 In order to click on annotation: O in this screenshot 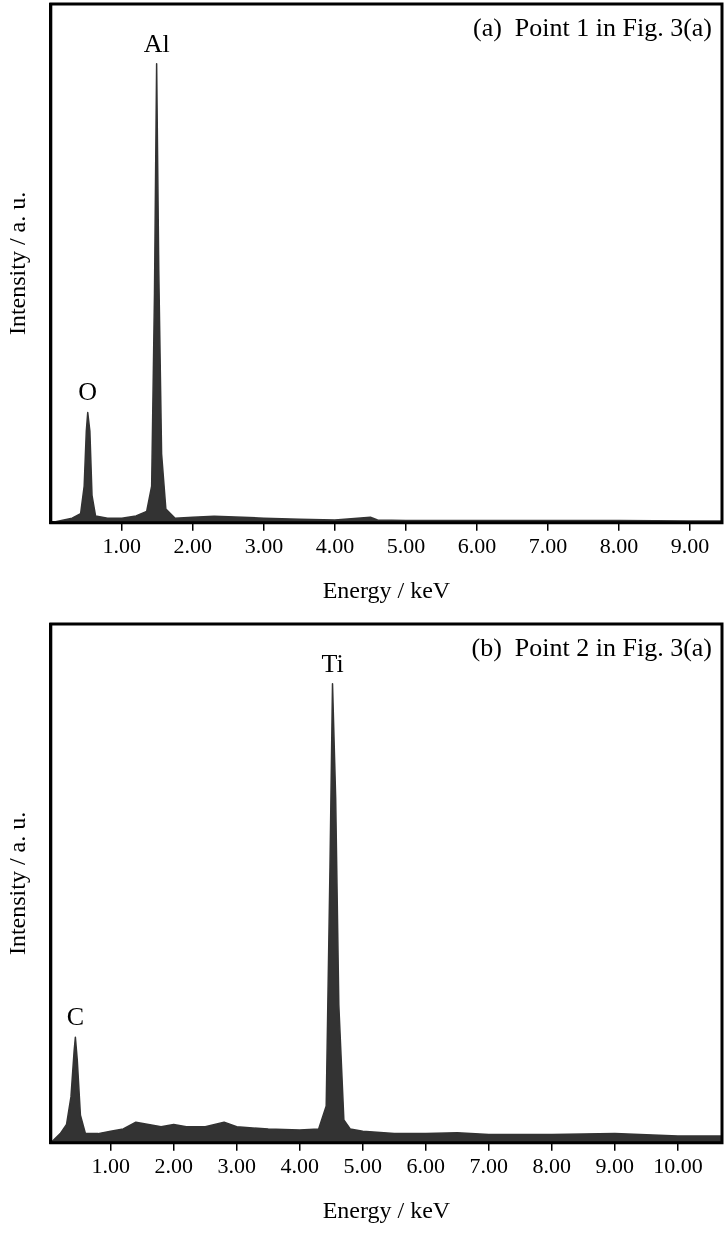, I will do `click(88, 392)`.